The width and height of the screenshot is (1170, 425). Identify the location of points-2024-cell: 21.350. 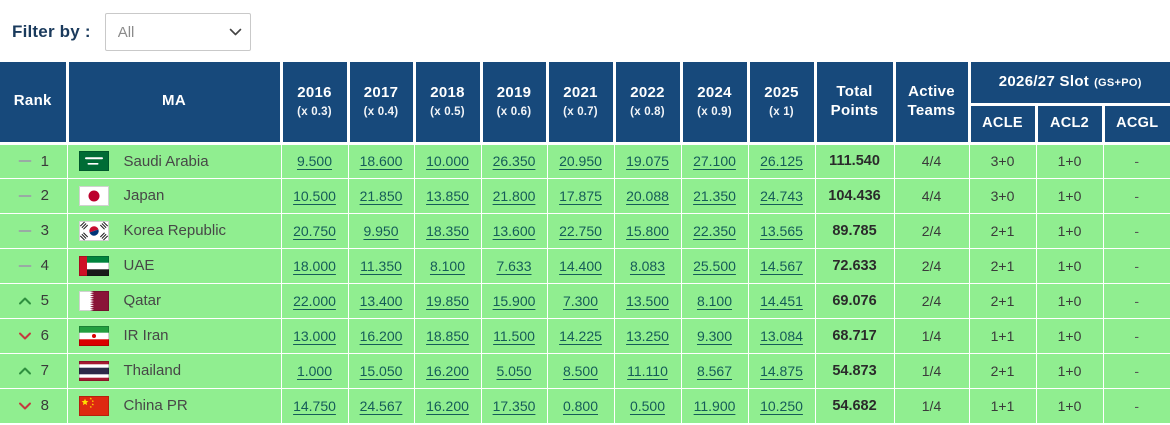
(714, 195).